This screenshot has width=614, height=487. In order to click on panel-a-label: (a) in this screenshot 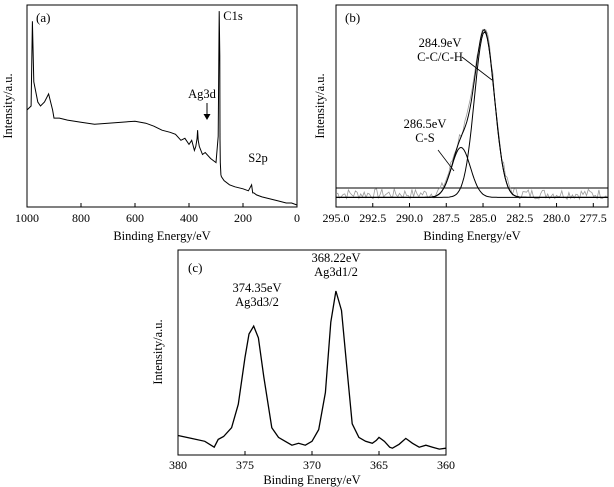, I will do `click(43, 17)`.